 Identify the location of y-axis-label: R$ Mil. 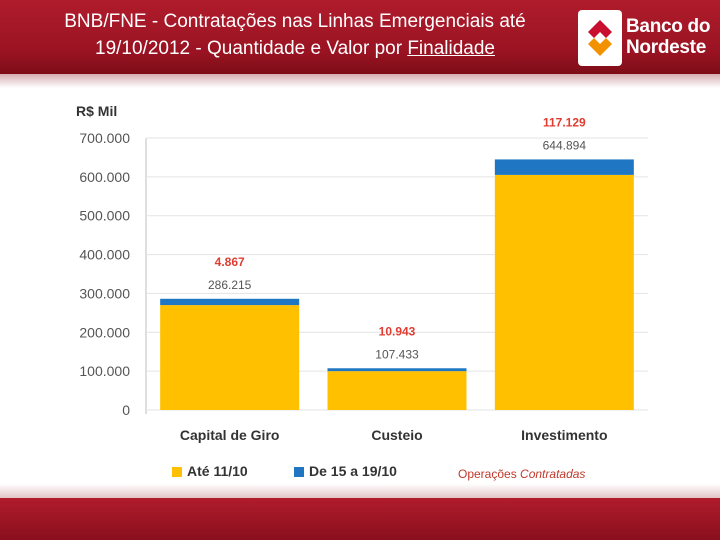
(96, 111).